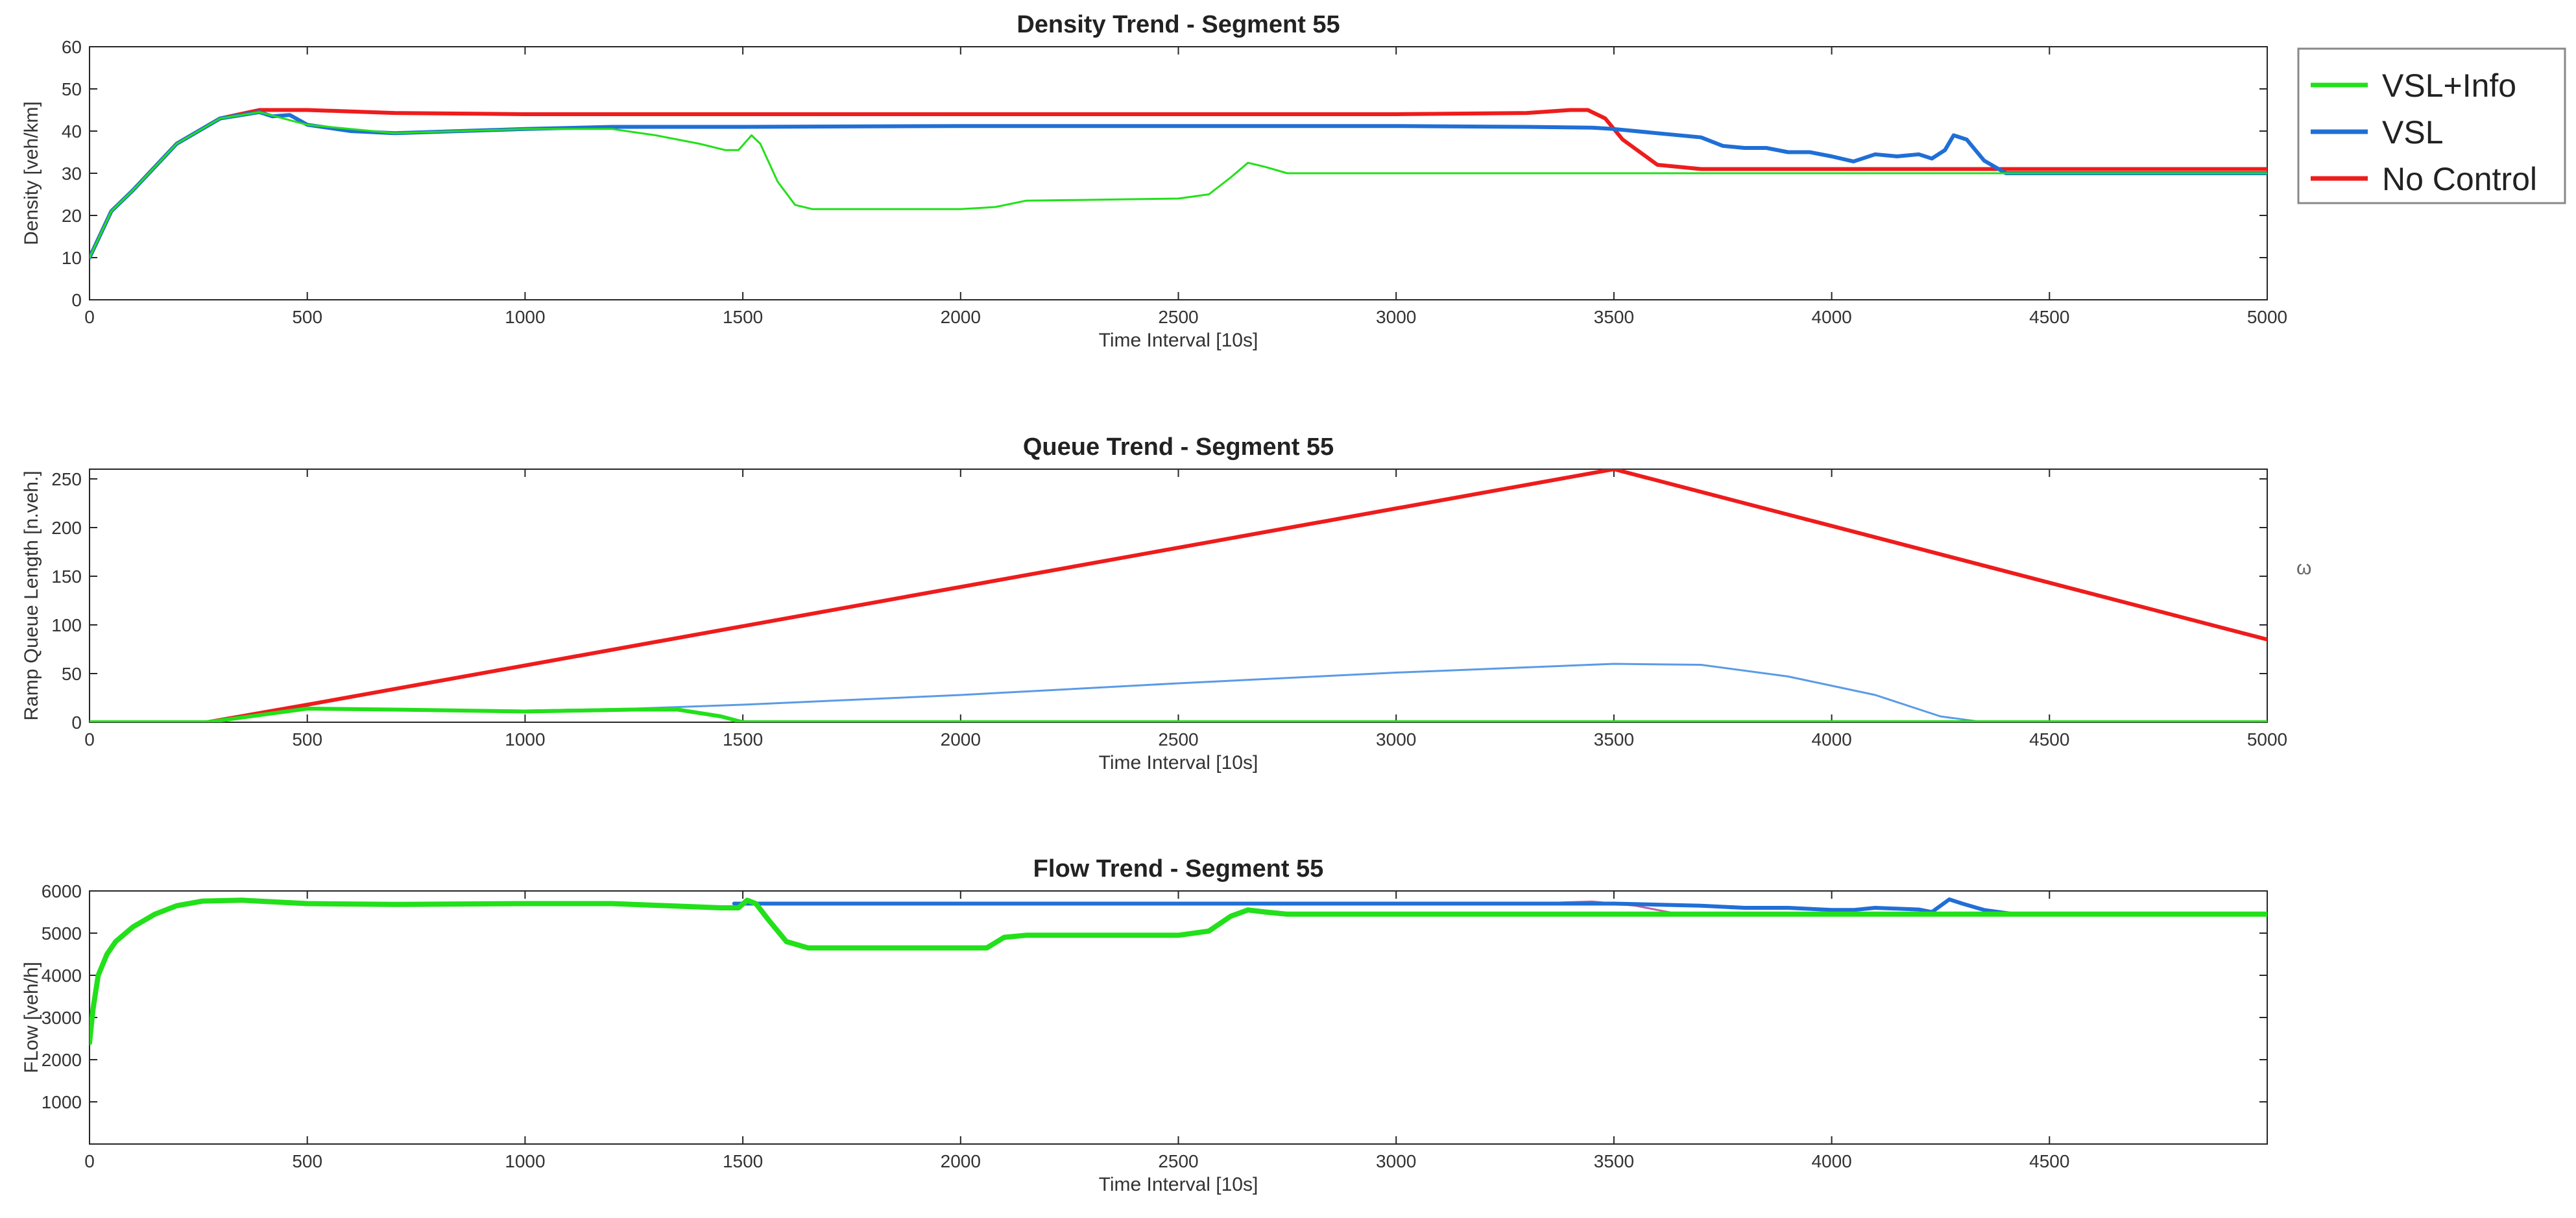  What do you see at coordinates (31, 595) in the screenshot?
I see `y-axis-label: Ramp Queue Length [n.veh.]` at bounding box center [31, 595].